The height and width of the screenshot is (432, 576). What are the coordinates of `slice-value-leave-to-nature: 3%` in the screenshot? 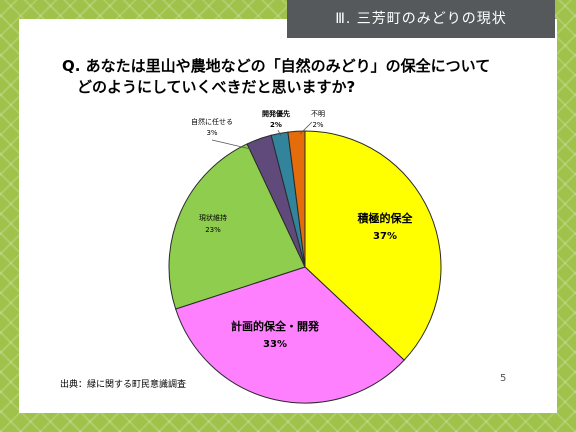 It's located at (211, 133).